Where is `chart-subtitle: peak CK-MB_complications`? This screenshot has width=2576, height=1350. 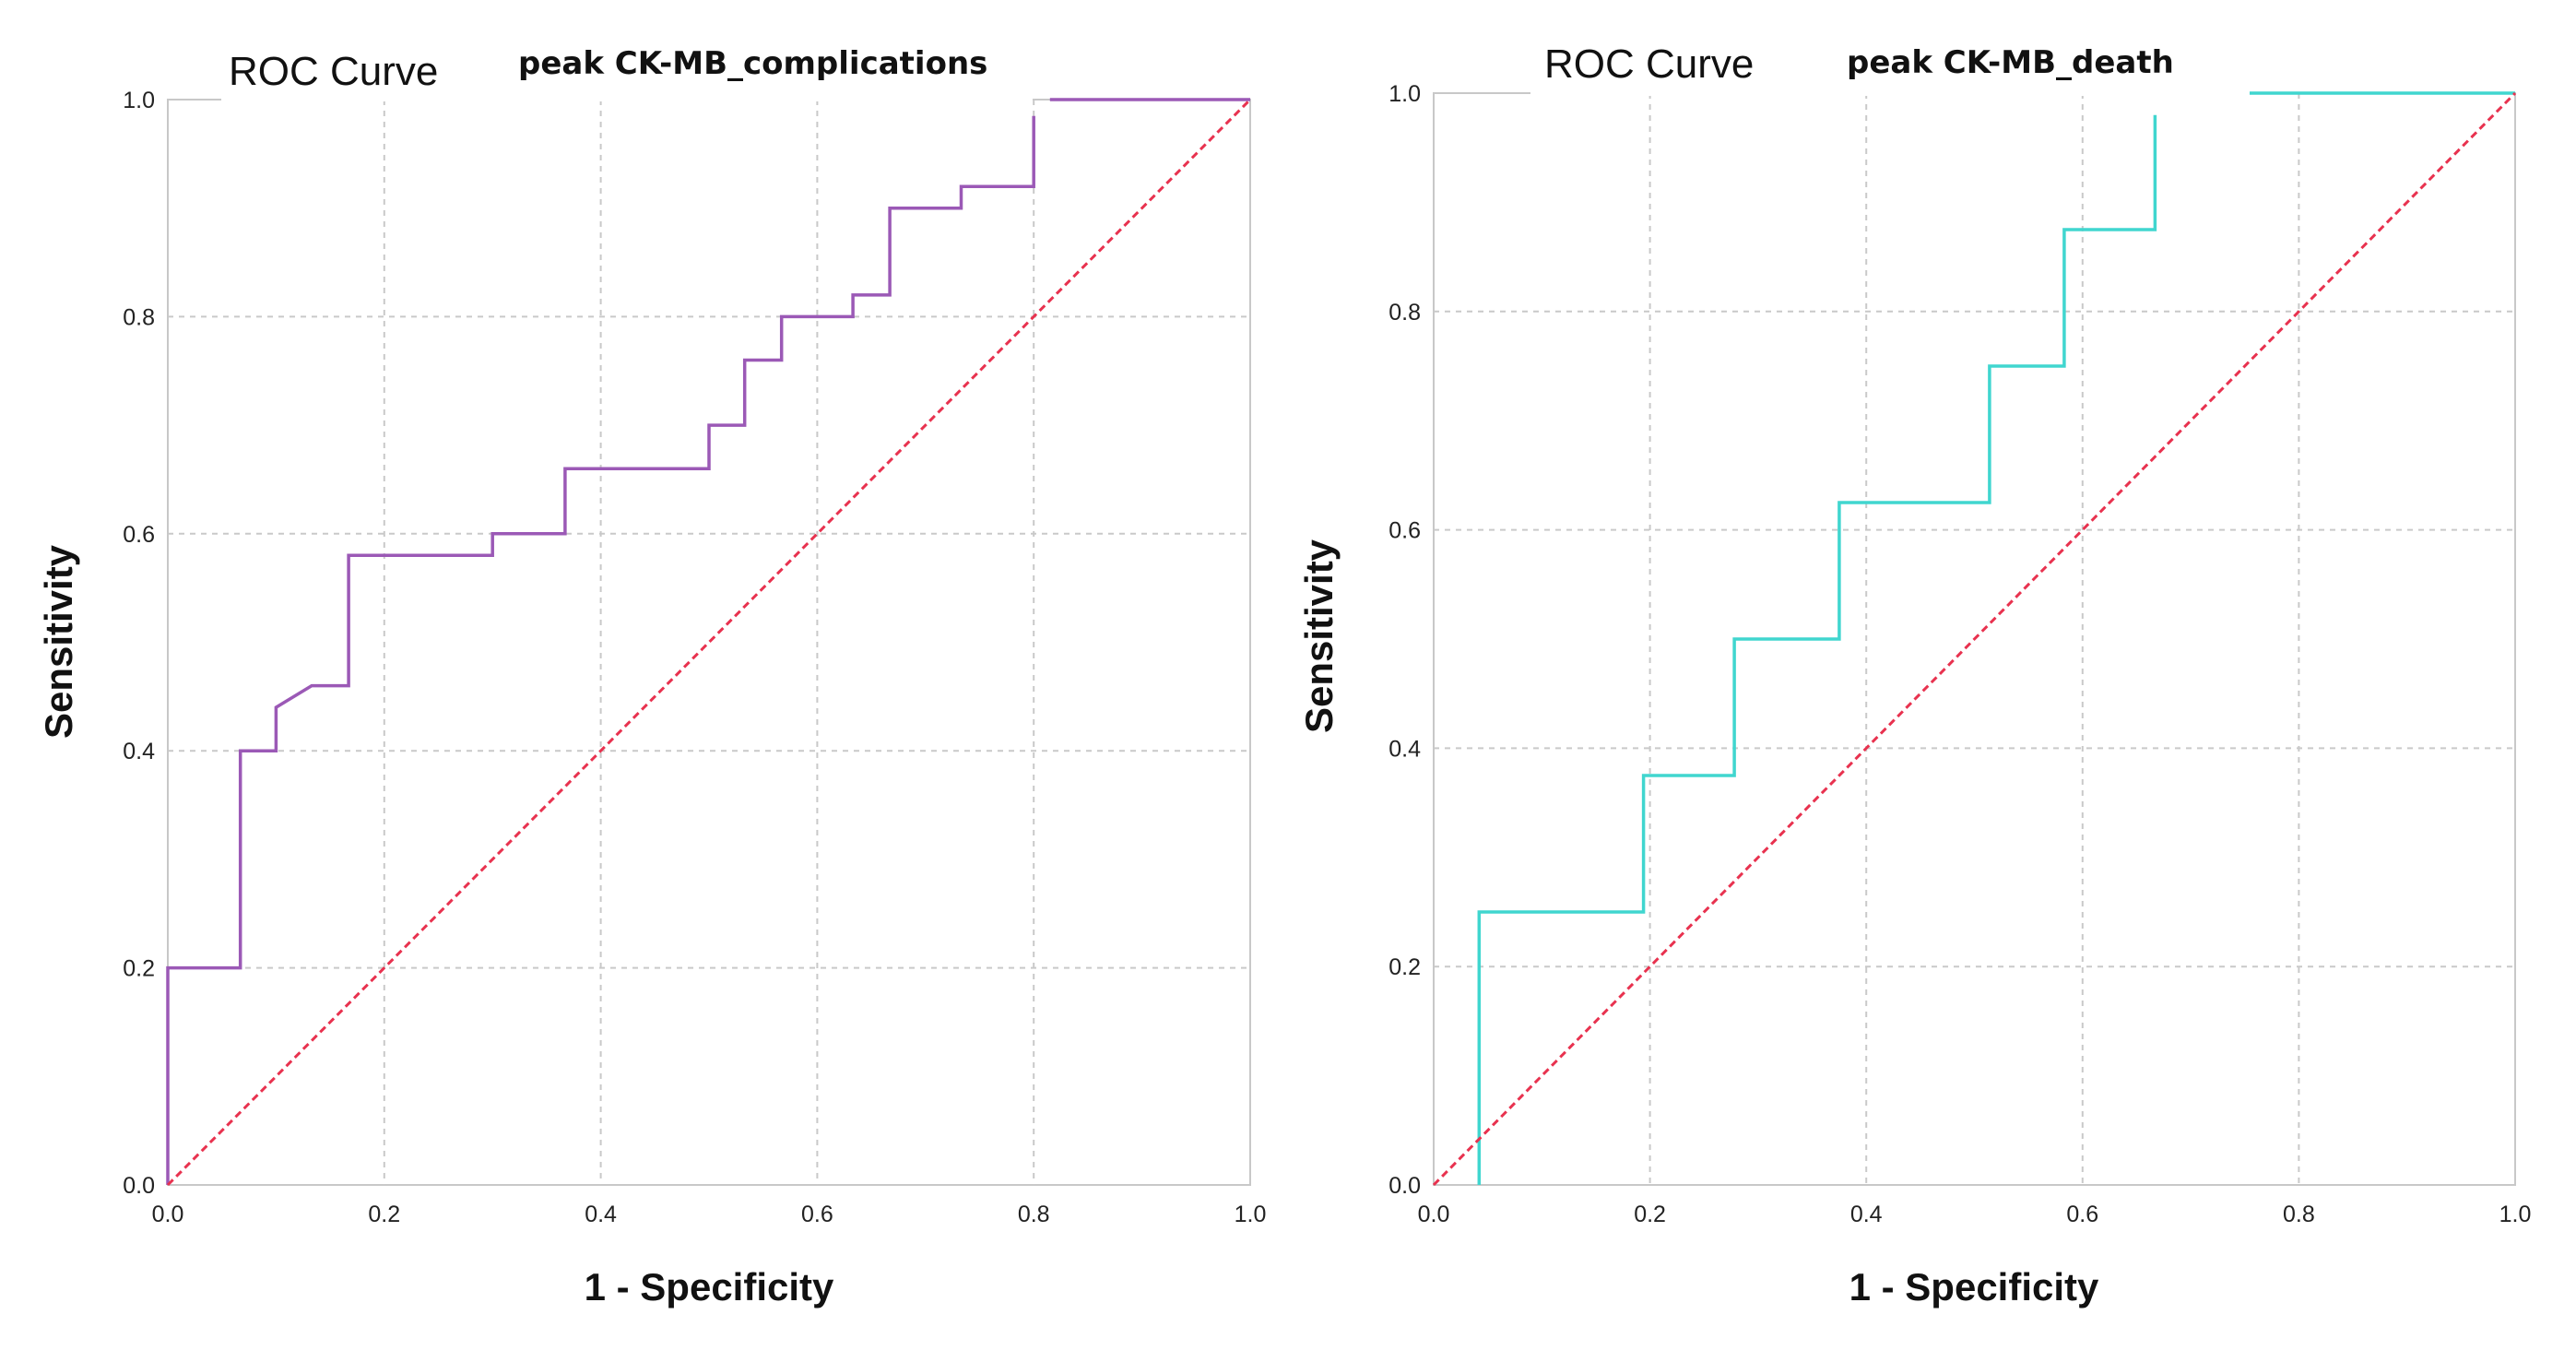 chart-subtitle: peak CK-MB_complications is located at coordinates (752, 64).